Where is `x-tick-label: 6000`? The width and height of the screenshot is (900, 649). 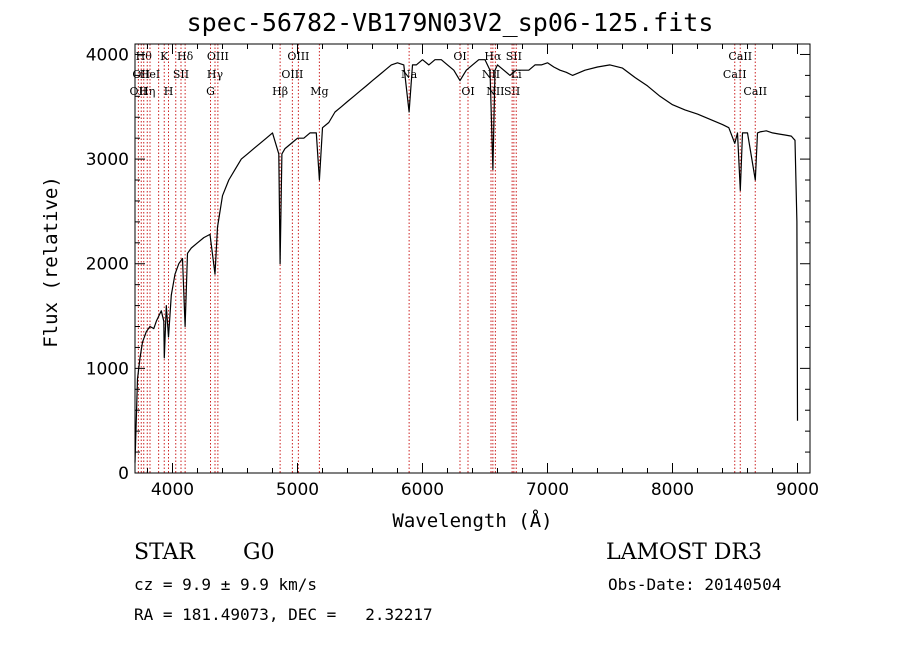
x-tick-label: 6000 is located at coordinates (422, 490).